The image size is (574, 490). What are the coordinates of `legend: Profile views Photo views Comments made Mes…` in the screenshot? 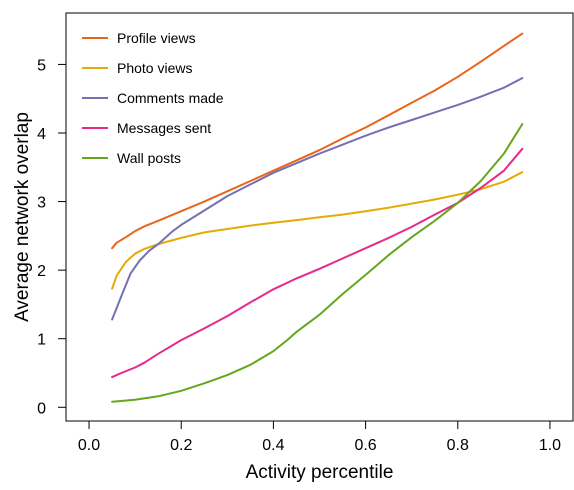 It's located at (153, 98).